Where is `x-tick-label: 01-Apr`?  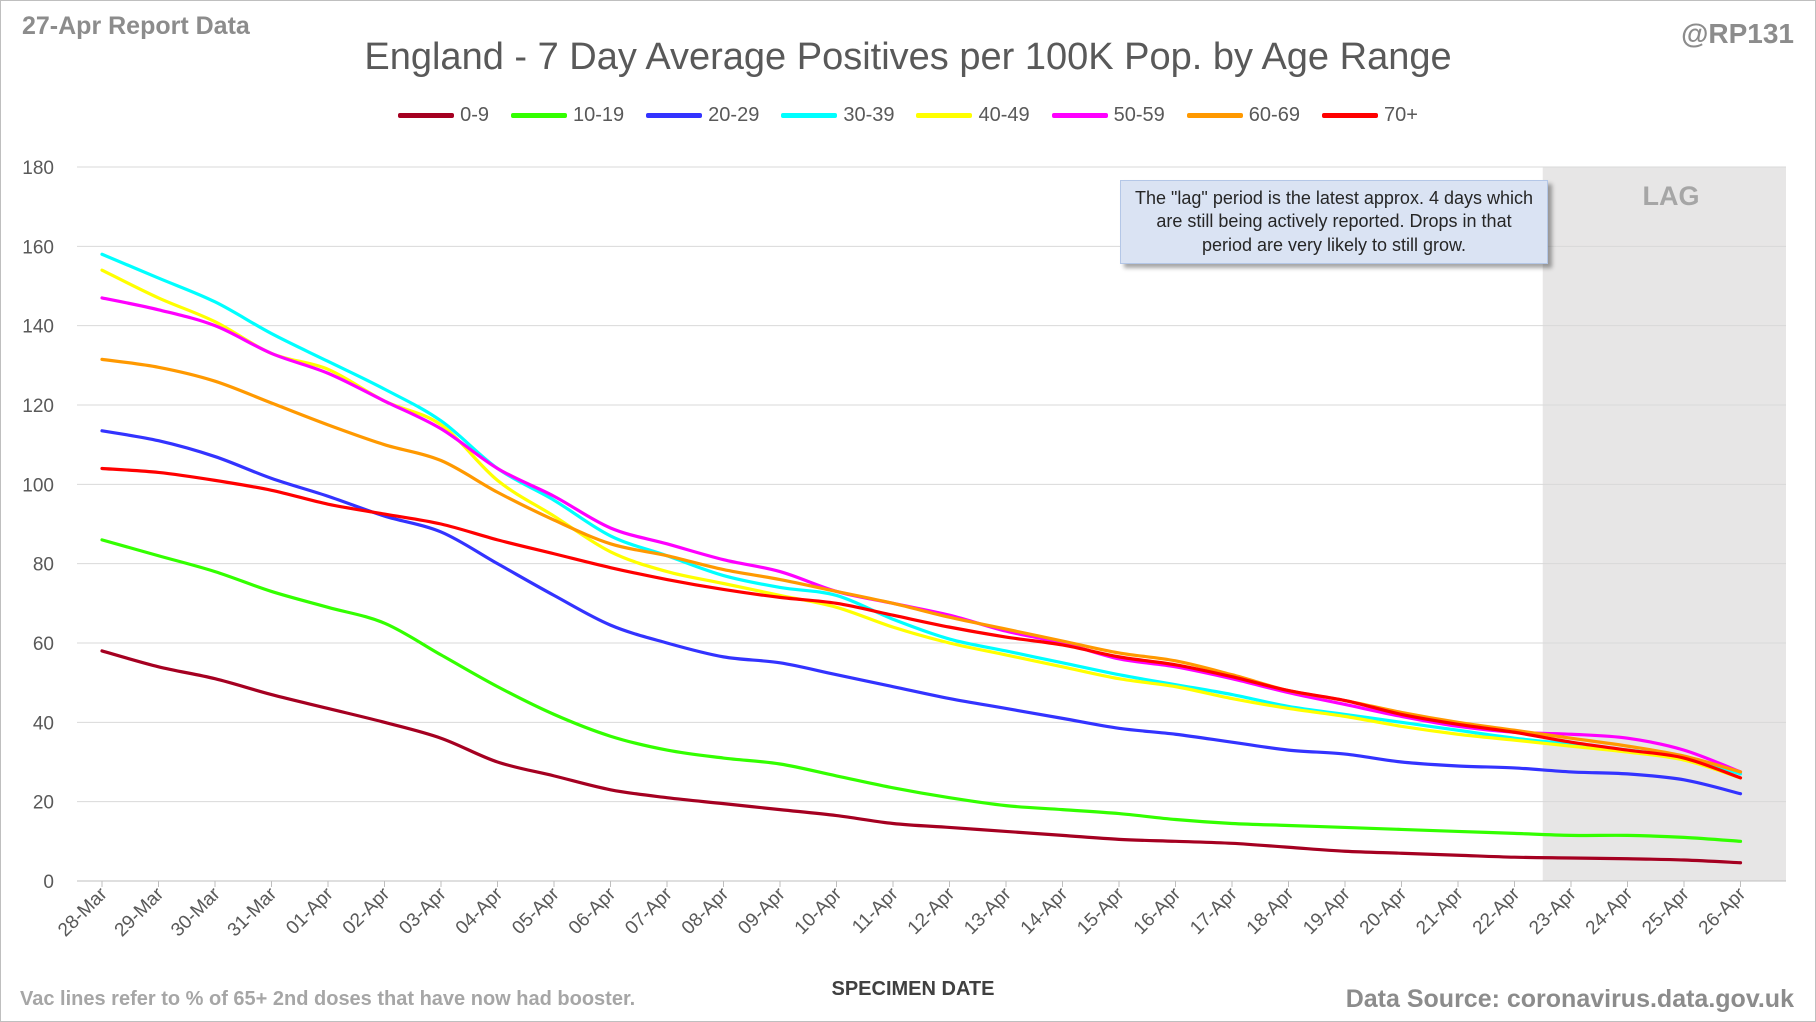 x-tick-label: 01-Apr is located at coordinates (310, 911).